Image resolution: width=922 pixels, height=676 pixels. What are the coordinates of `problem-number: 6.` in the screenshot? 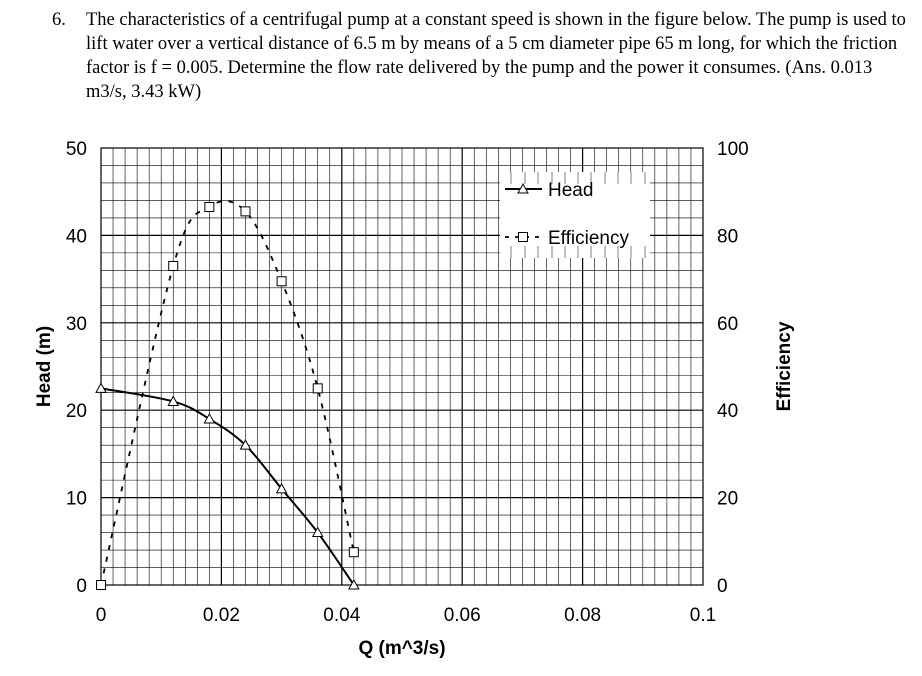 It's located at (59, 20).